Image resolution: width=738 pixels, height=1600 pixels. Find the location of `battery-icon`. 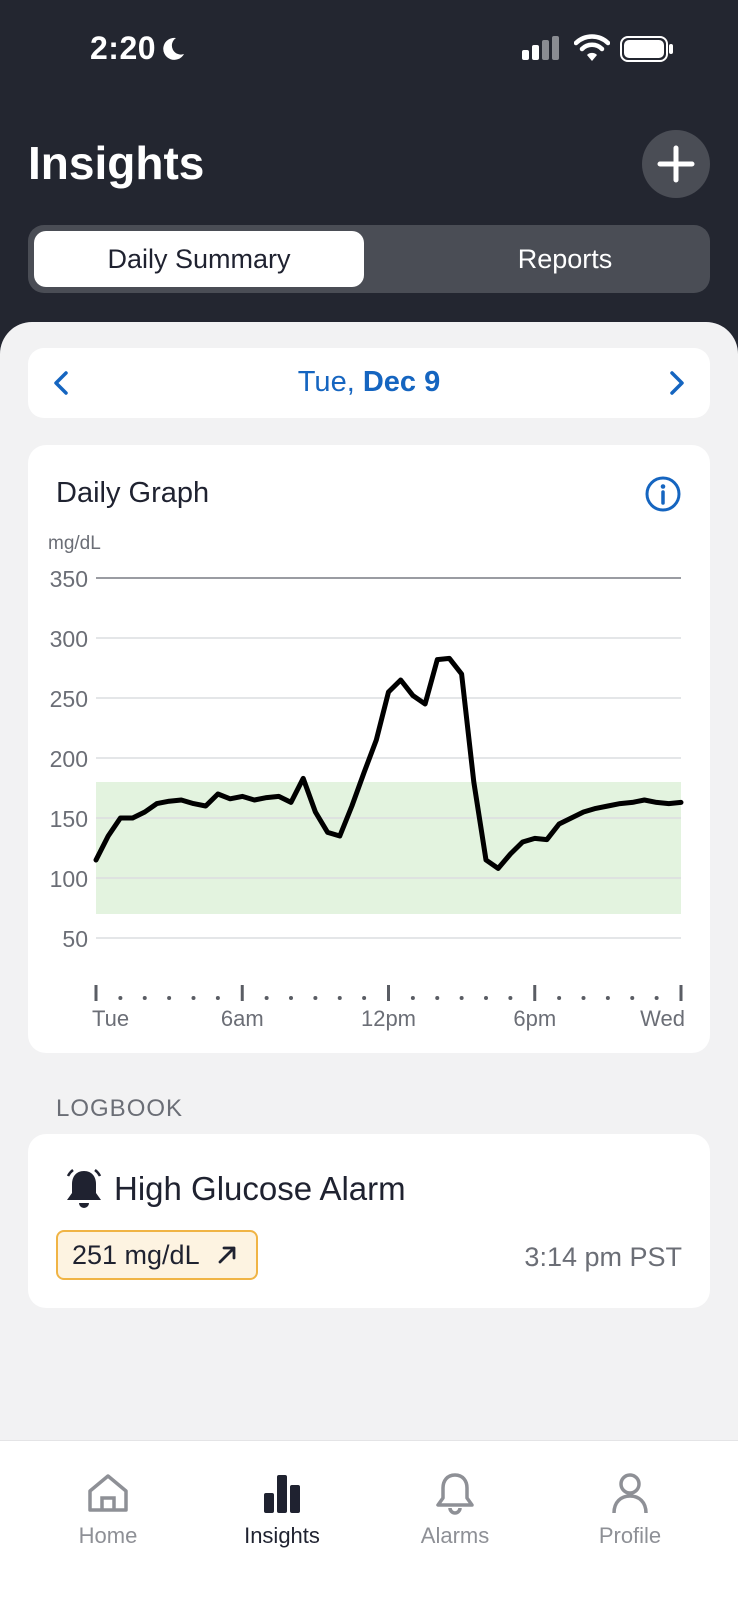

battery-icon is located at coordinates (646, 49).